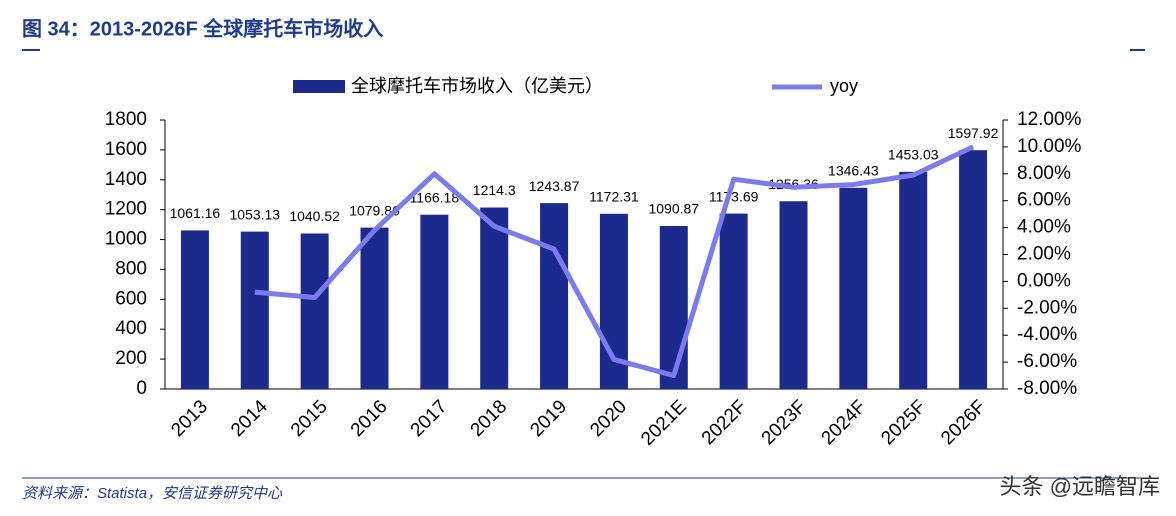 The image size is (1176, 516). Describe the element at coordinates (963, 422) in the screenshot. I see `x-tick-label: 2026F` at that location.